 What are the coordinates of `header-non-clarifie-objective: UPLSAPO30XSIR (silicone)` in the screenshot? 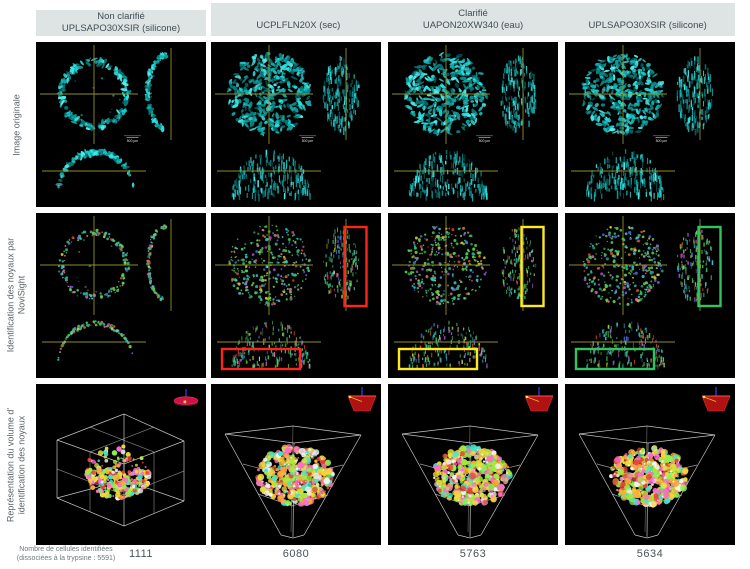 It's located at (121, 28).